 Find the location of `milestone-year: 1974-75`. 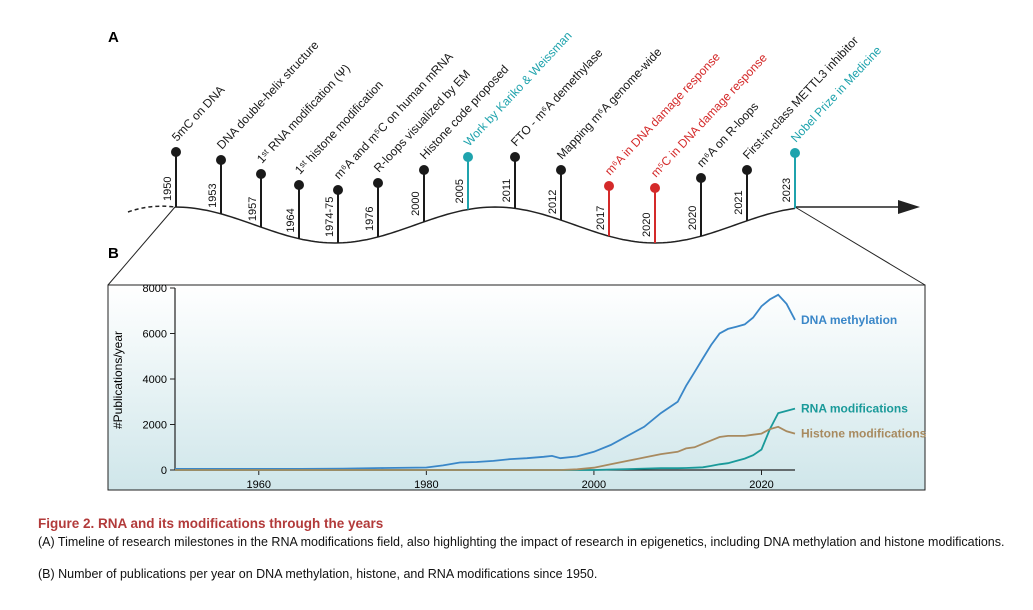

milestone-year: 1974-75 is located at coordinates (330, 217).